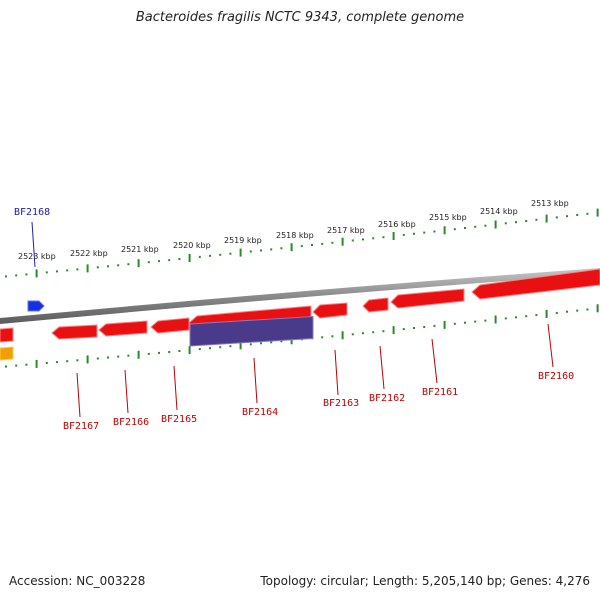 The height and width of the screenshot is (600, 600). What do you see at coordinates (330, 310) in the screenshot?
I see `gene-bf2163` at bounding box center [330, 310].